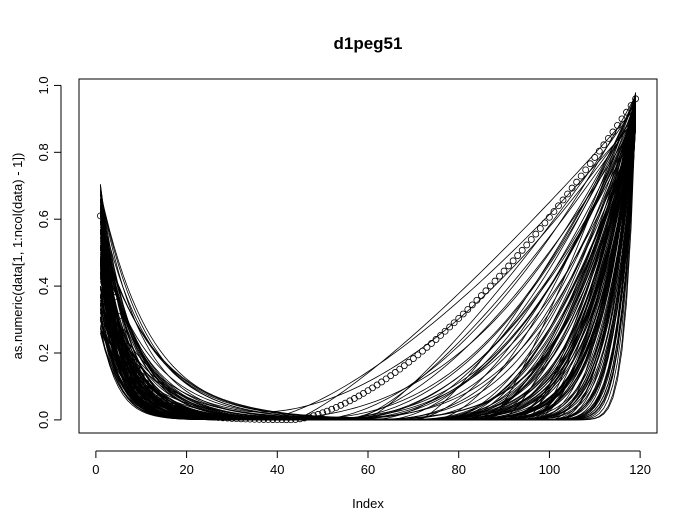 The image size is (696, 532). What do you see at coordinates (640, 469) in the screenshot?
I see `x-tick-label: 120` at bounding box center [640, 469].